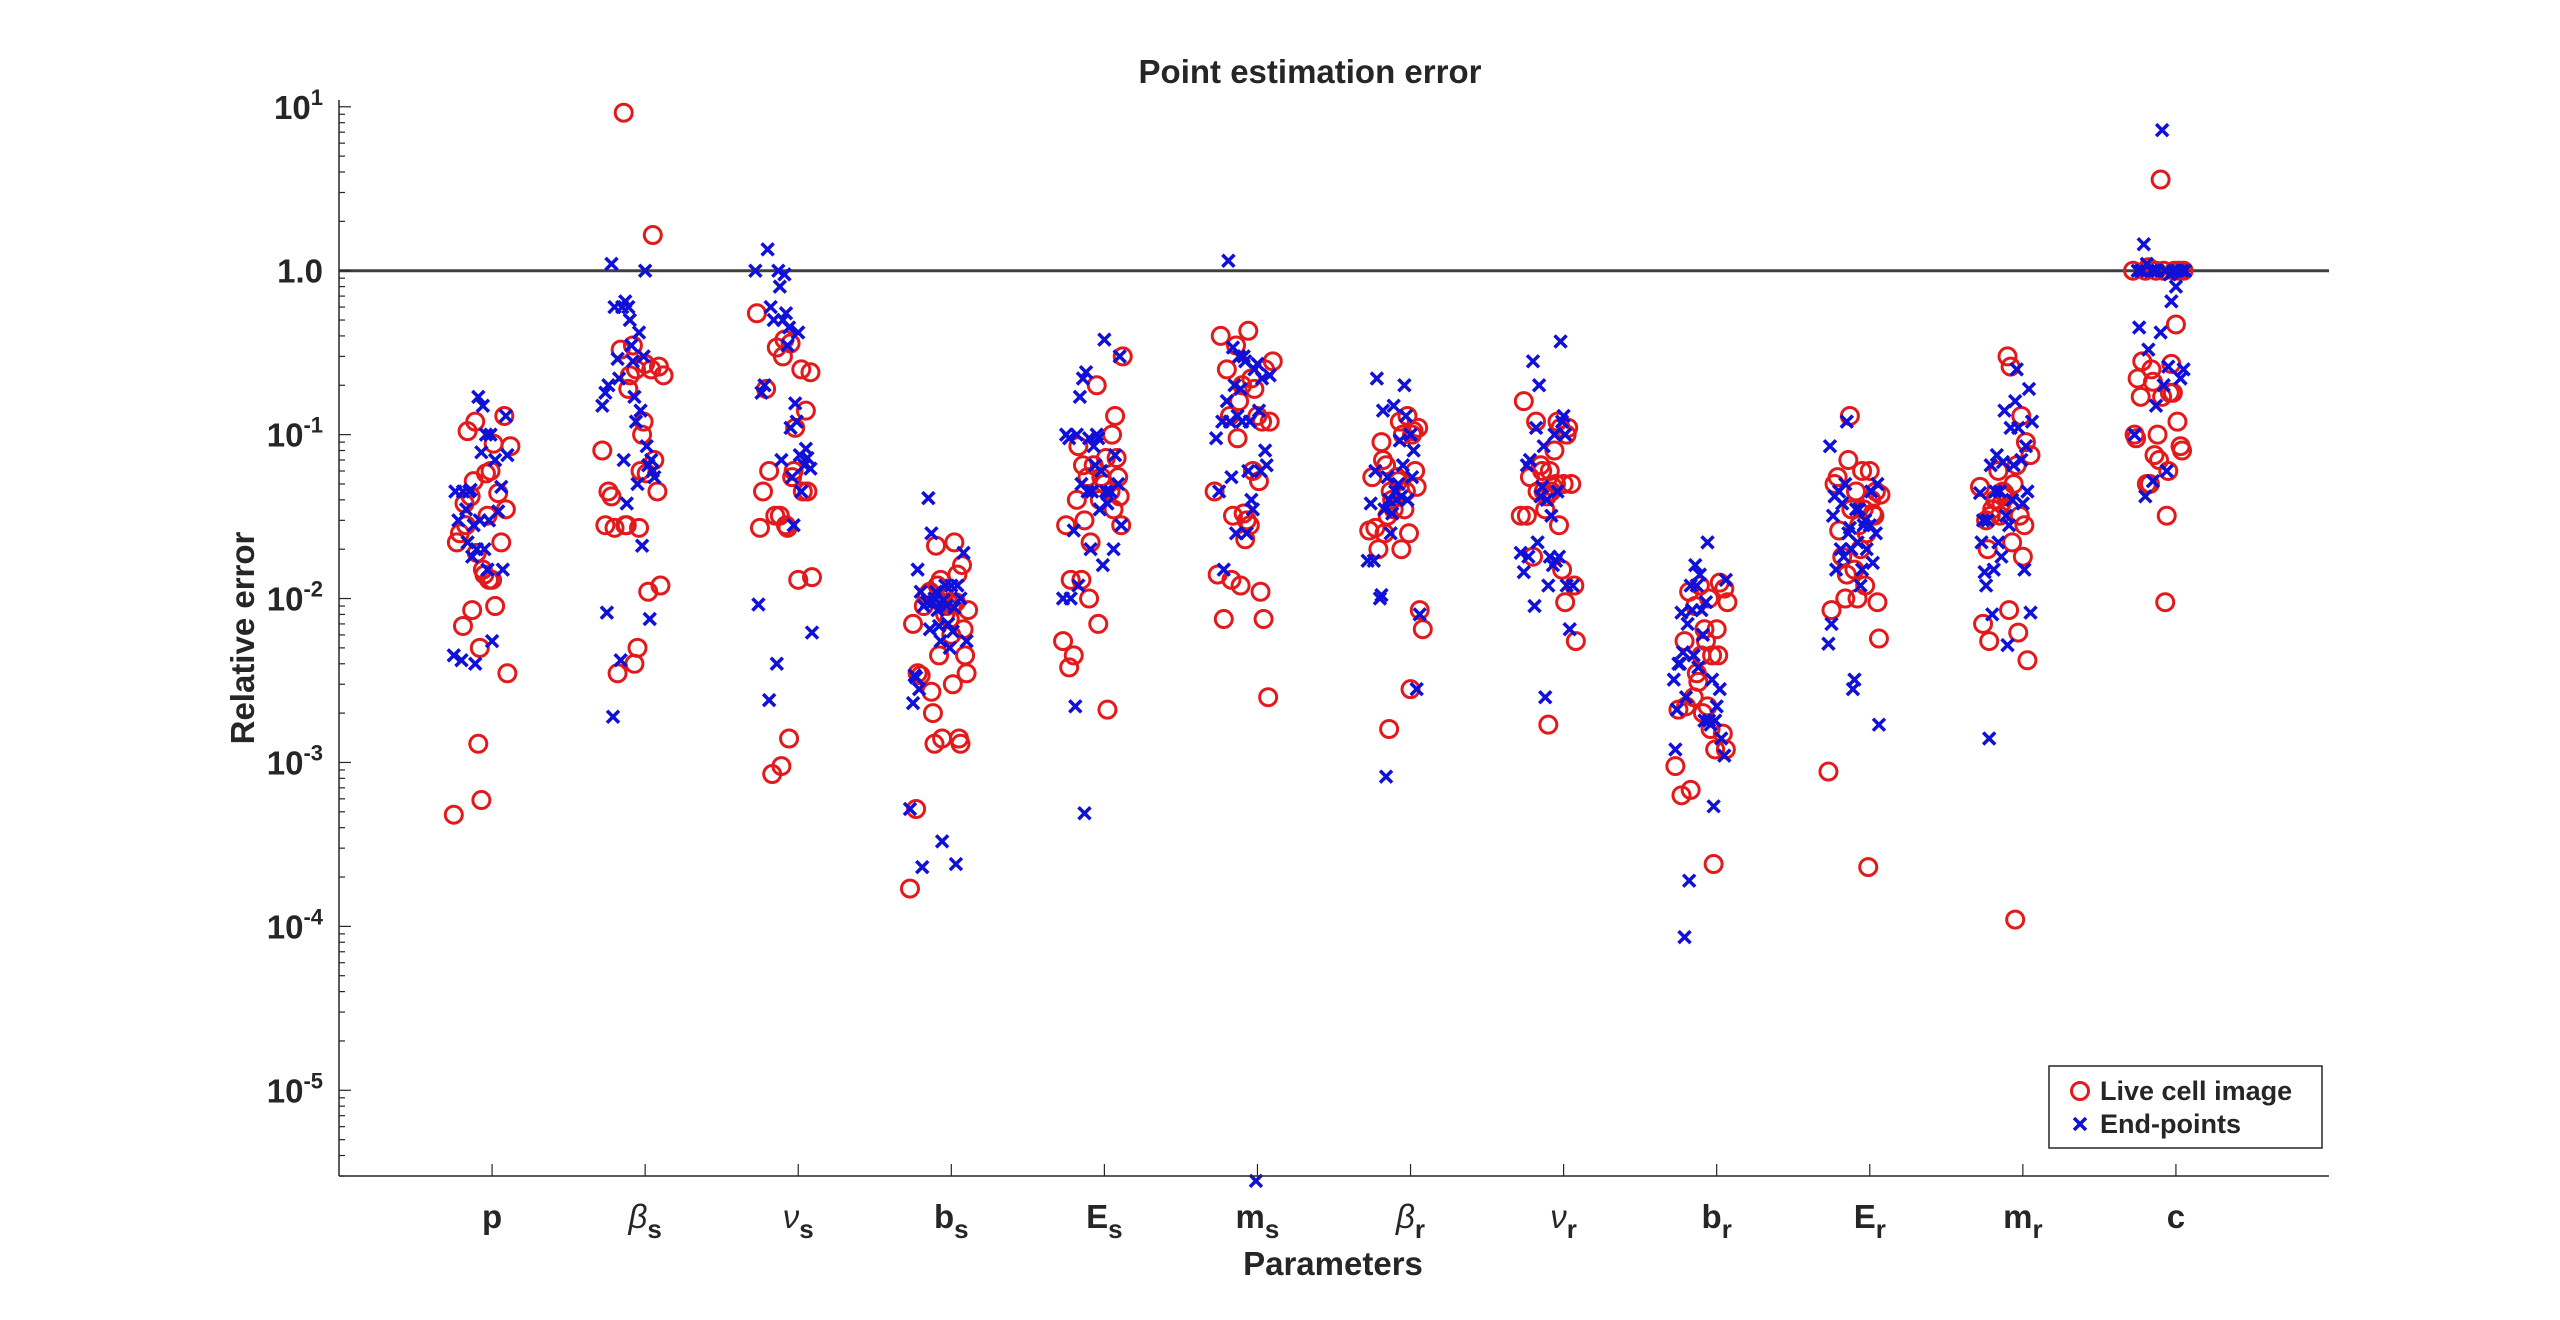  I want to click on legend-label-live-cell: Live cell image, so click(2196, 1091).